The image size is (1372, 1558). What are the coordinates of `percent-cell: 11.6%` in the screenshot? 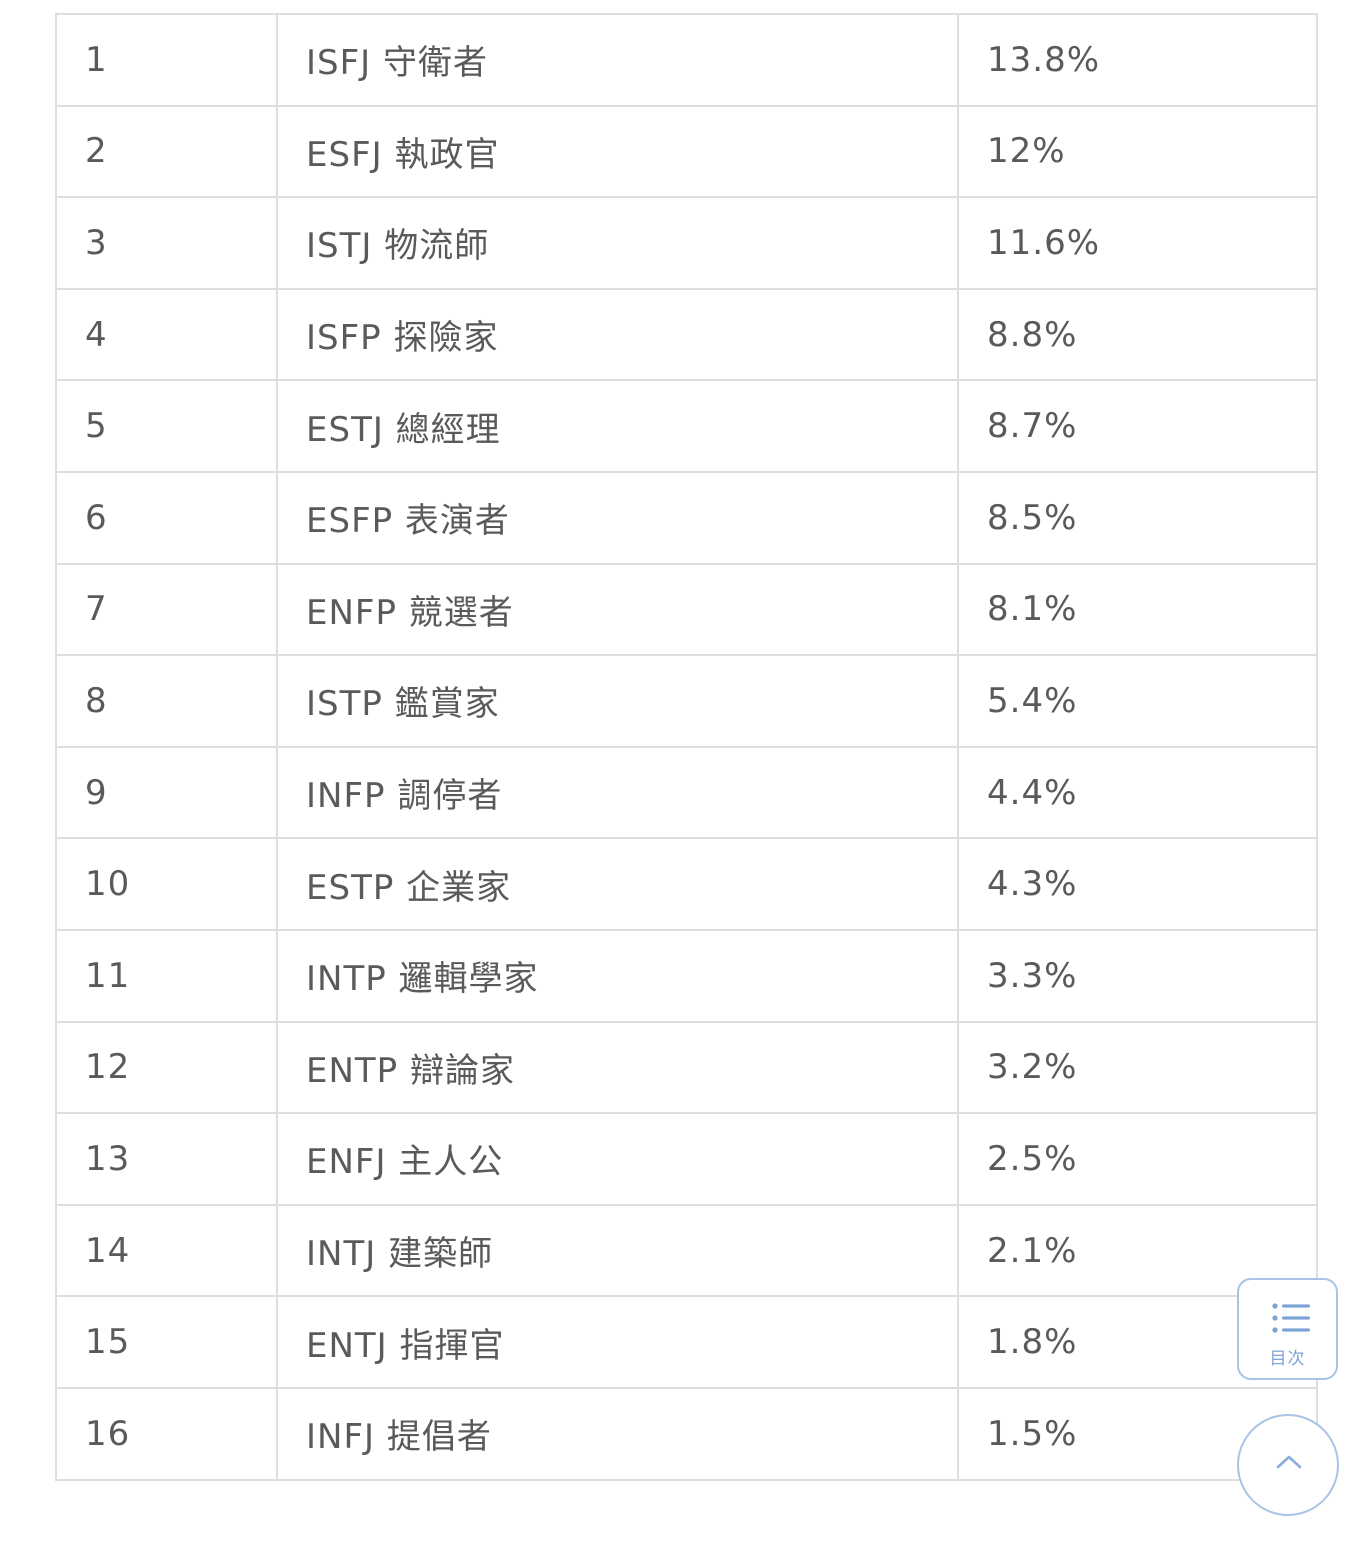 It's located at (1137, 243).